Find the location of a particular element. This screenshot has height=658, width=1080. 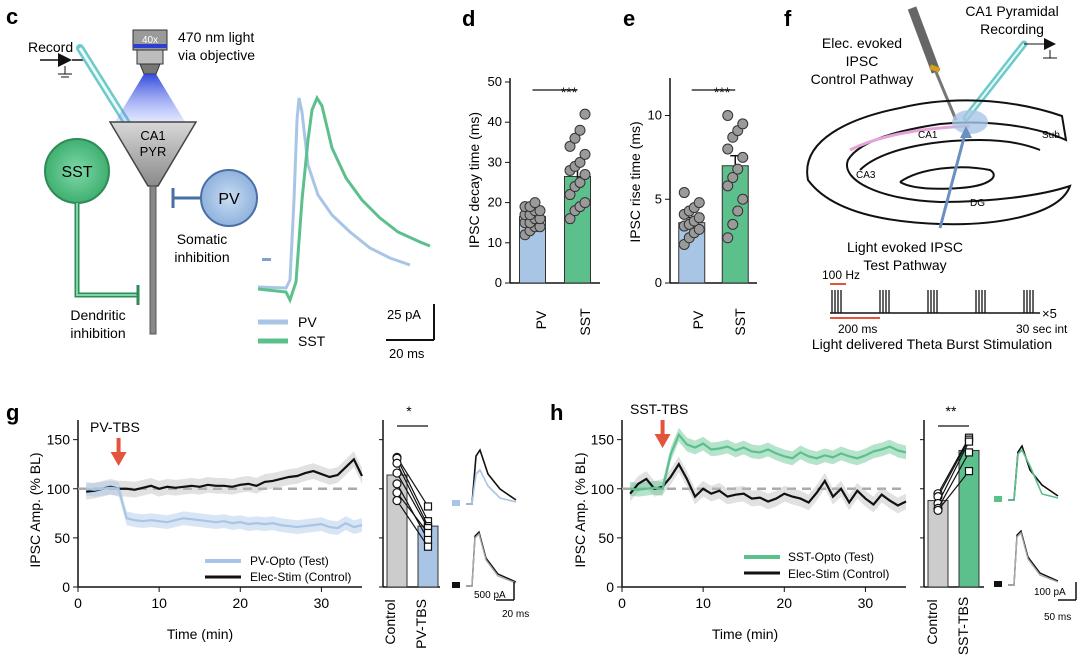

trace-control-post is located at coordinates (1033, 558).